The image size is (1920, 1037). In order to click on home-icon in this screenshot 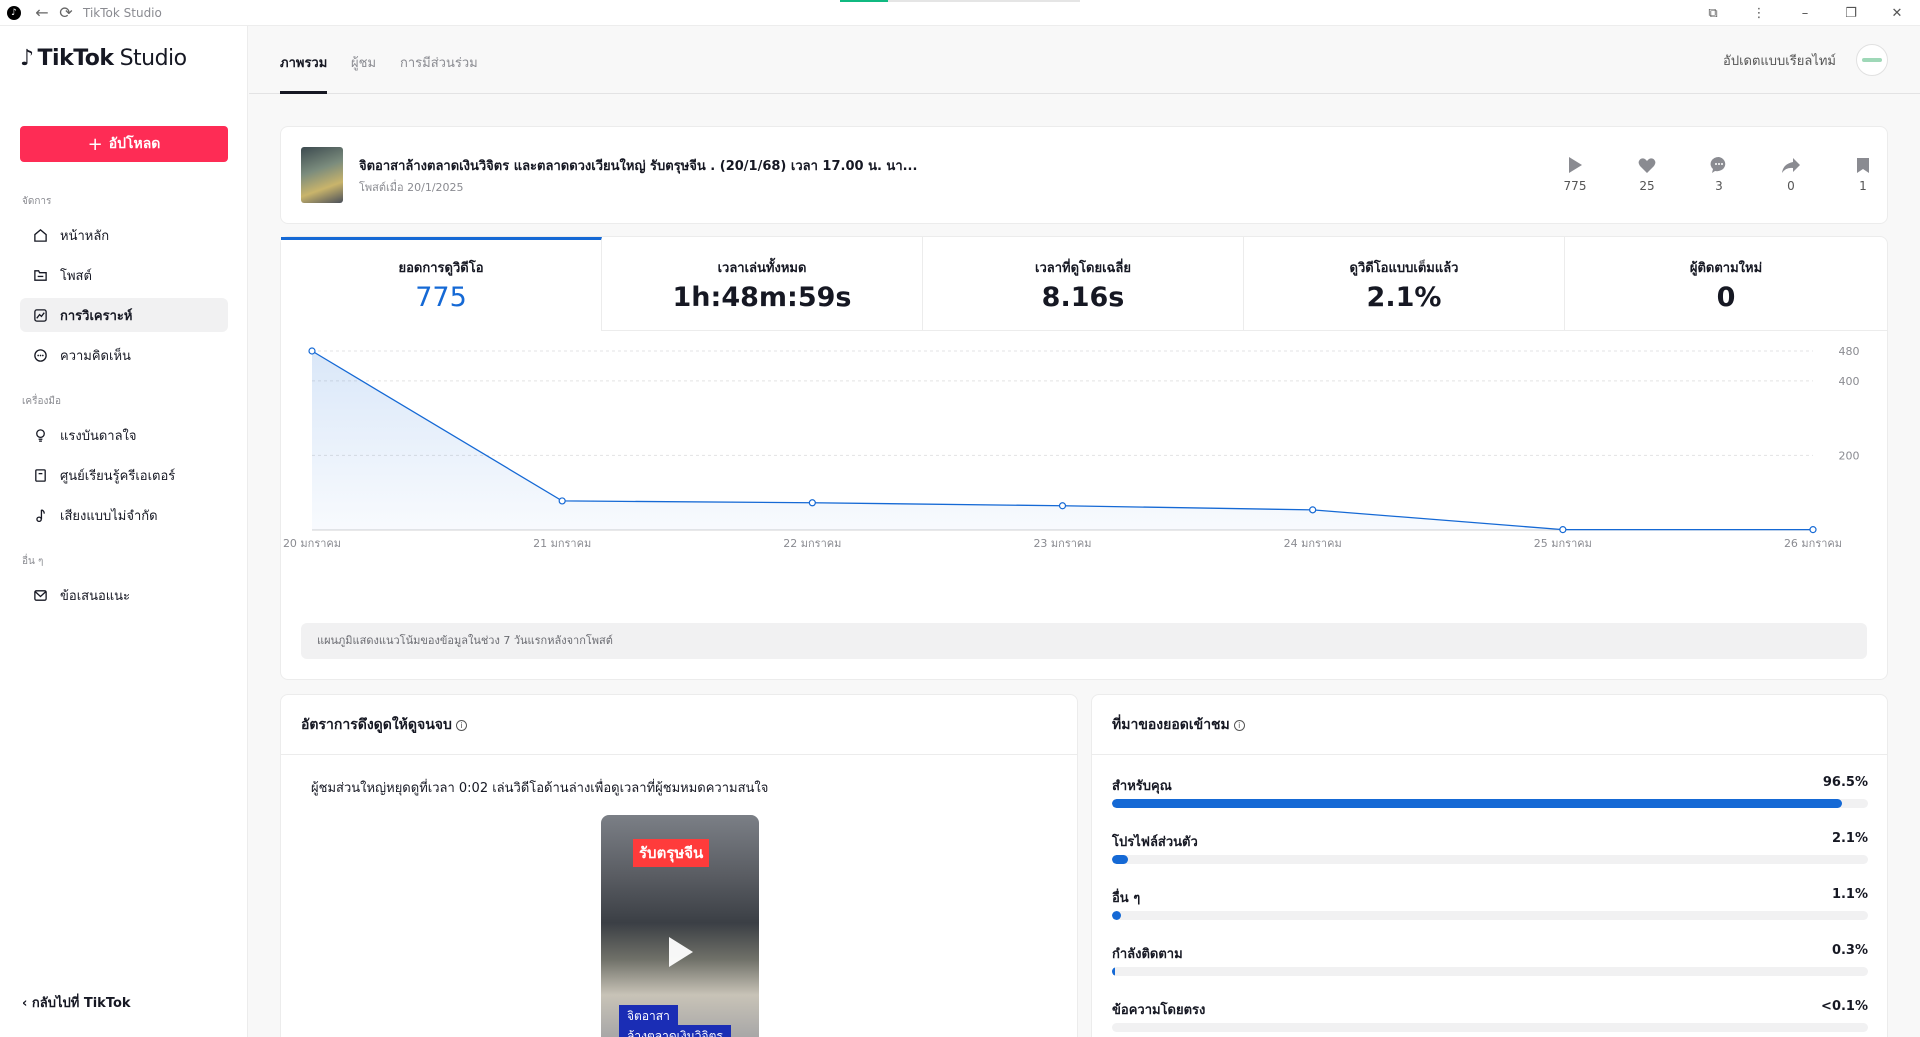, I will do `click(40, 235)`.